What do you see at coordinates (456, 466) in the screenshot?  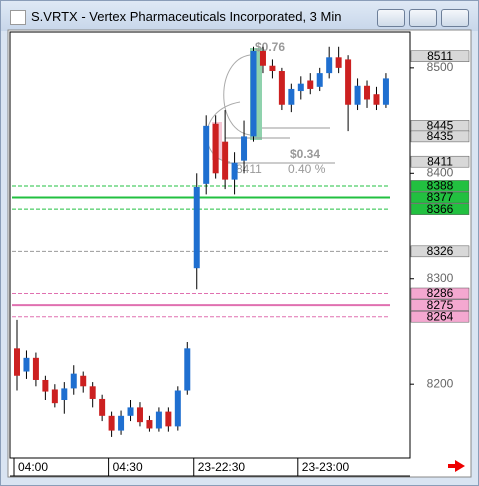 I see `scroll-arrow` at bounding box center [456, 466].